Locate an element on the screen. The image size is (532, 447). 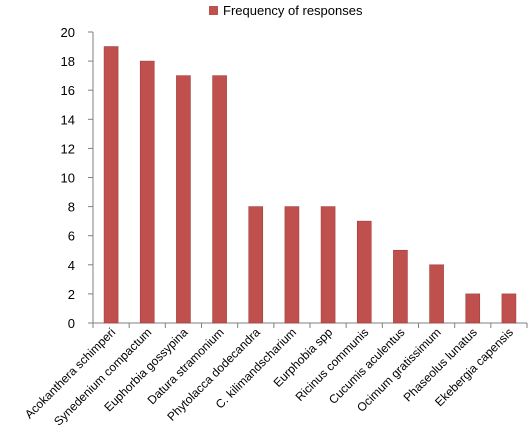
y-tick-label: 20 is located at coordinates (68, 32).